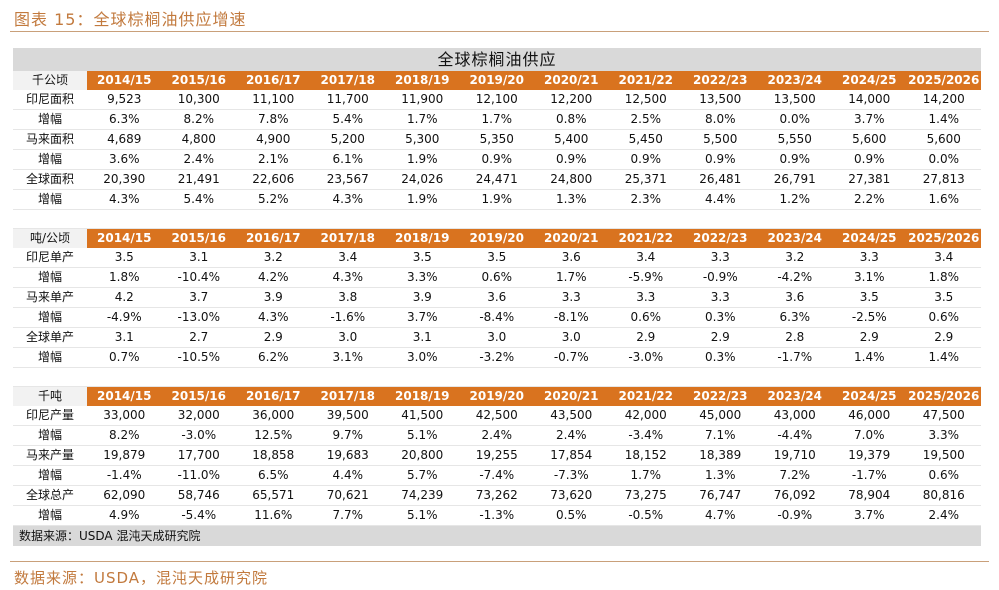 This screenshot has width=999, height=590. What do you see at coordinates (794, 199) in the screenshot?
I see `table-cell: 1.2%` at bounding box center [794, 199].